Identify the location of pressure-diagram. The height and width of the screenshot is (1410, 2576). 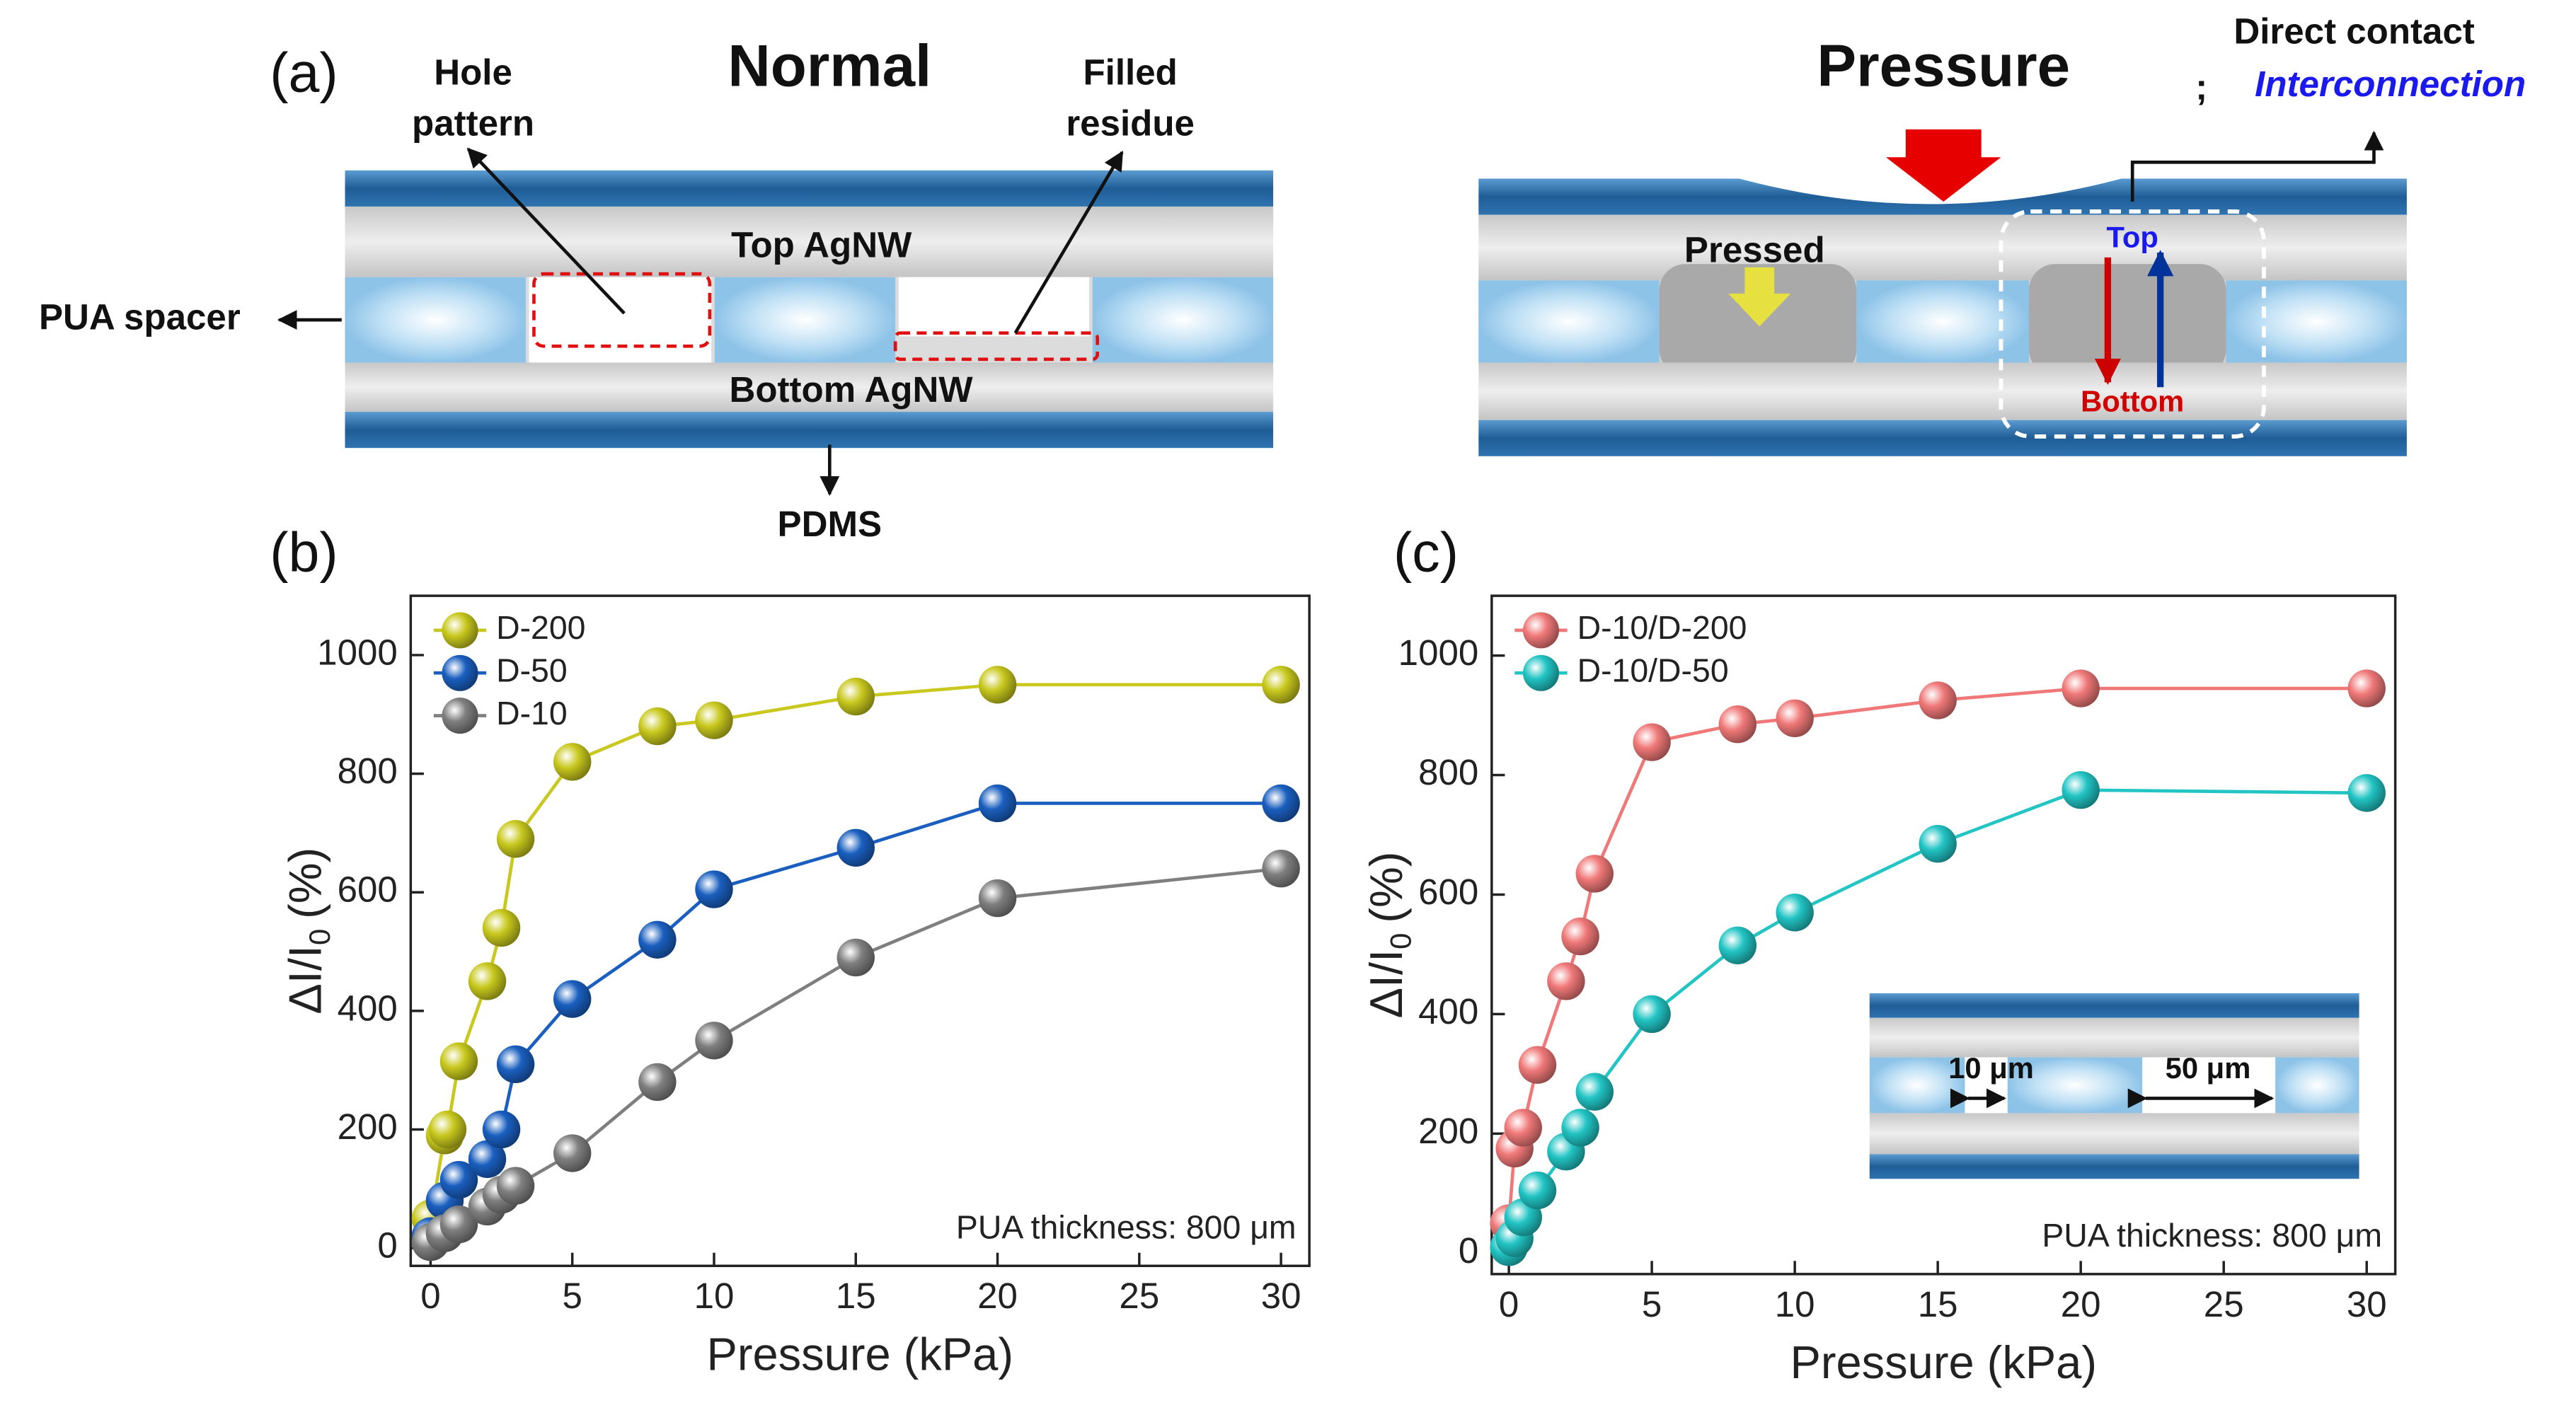
(1943, 292).